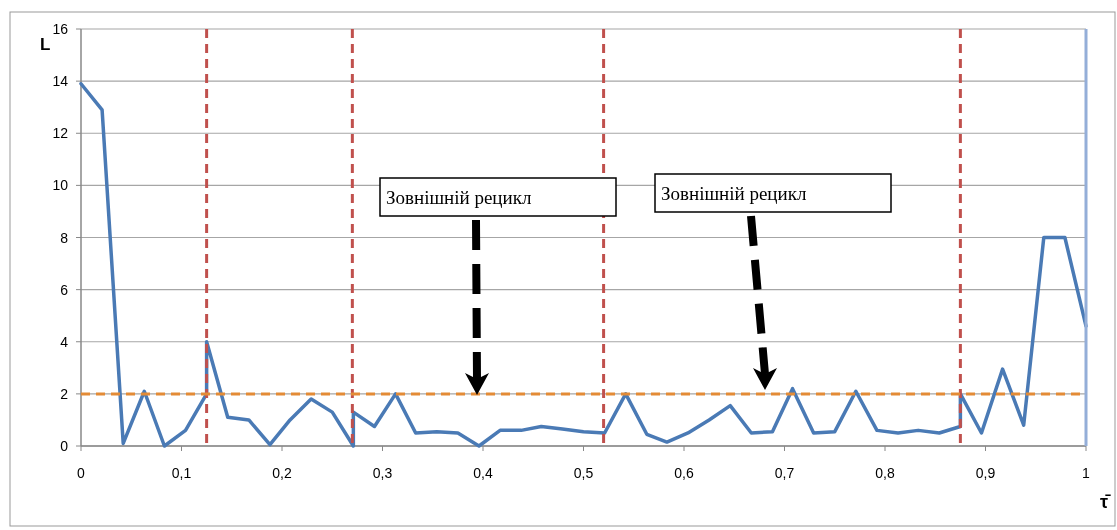  I want to click on x-tick-label: 0,6, so click(684, 473).